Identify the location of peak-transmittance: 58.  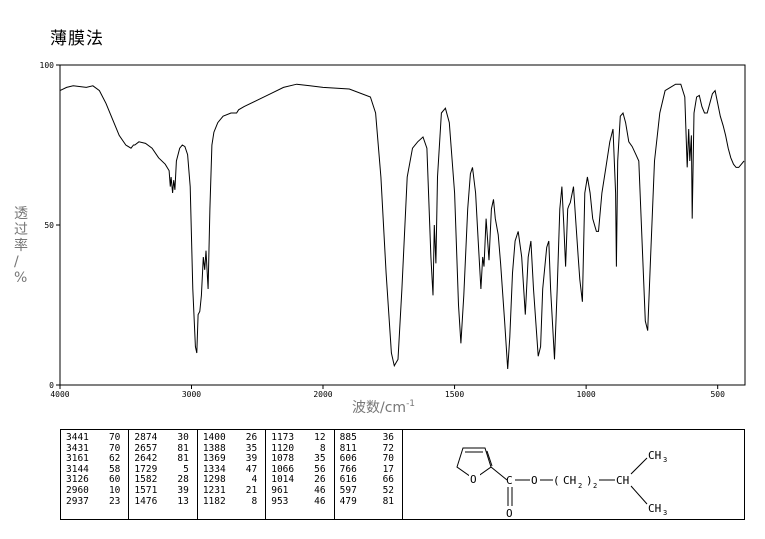
(114, 469).